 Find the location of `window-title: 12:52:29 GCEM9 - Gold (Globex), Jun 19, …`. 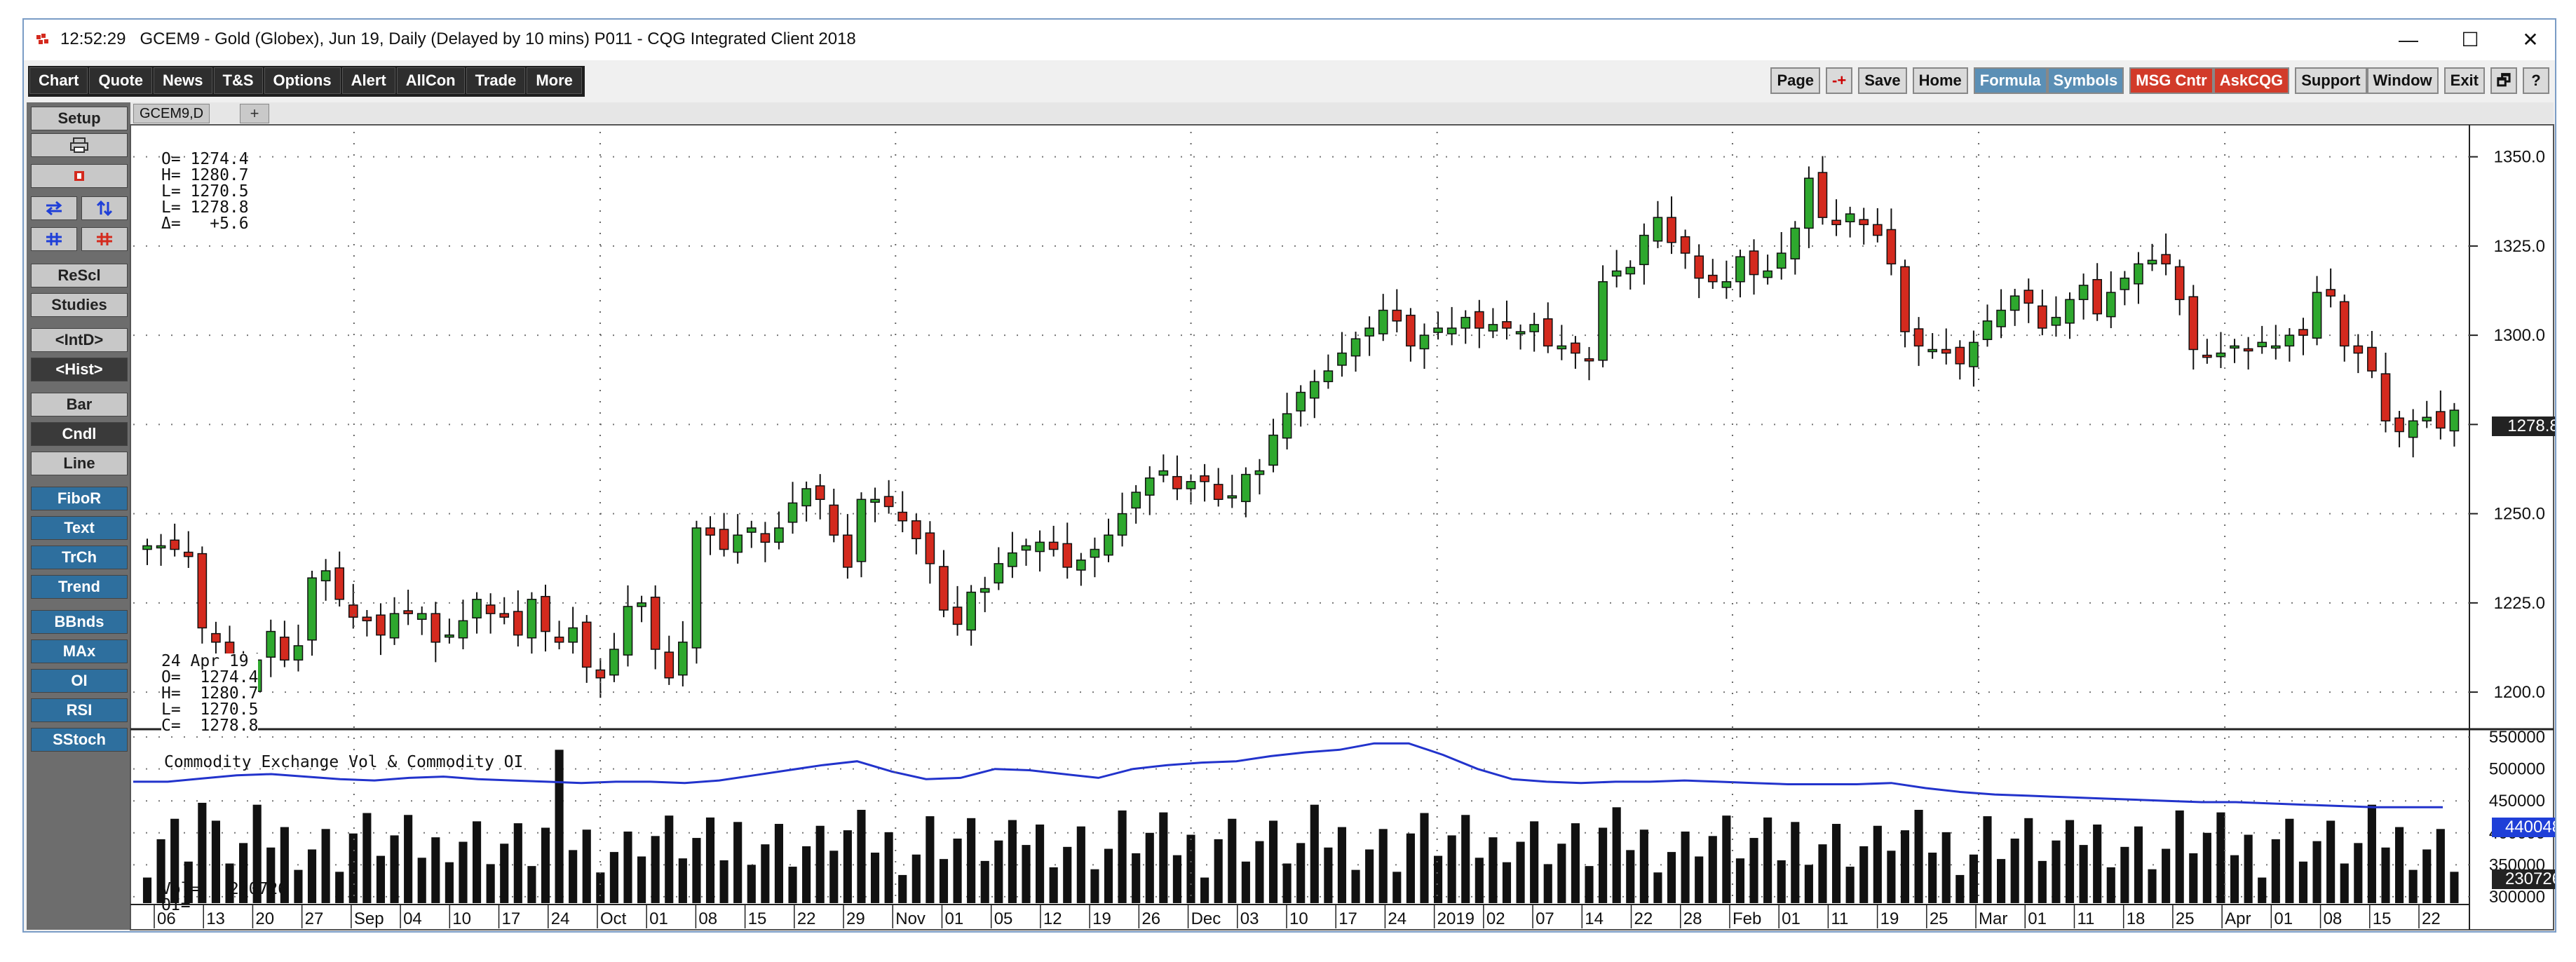

window-title: 12:52:29 GCEM9 - Gold (Globex), Jun 19, … is located at coordinates (458, 39).